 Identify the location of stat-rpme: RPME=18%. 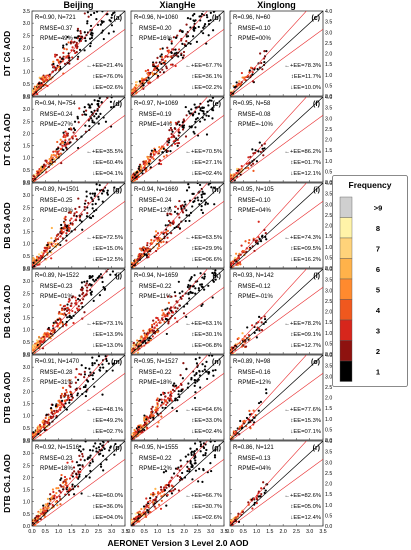
(156, 383).